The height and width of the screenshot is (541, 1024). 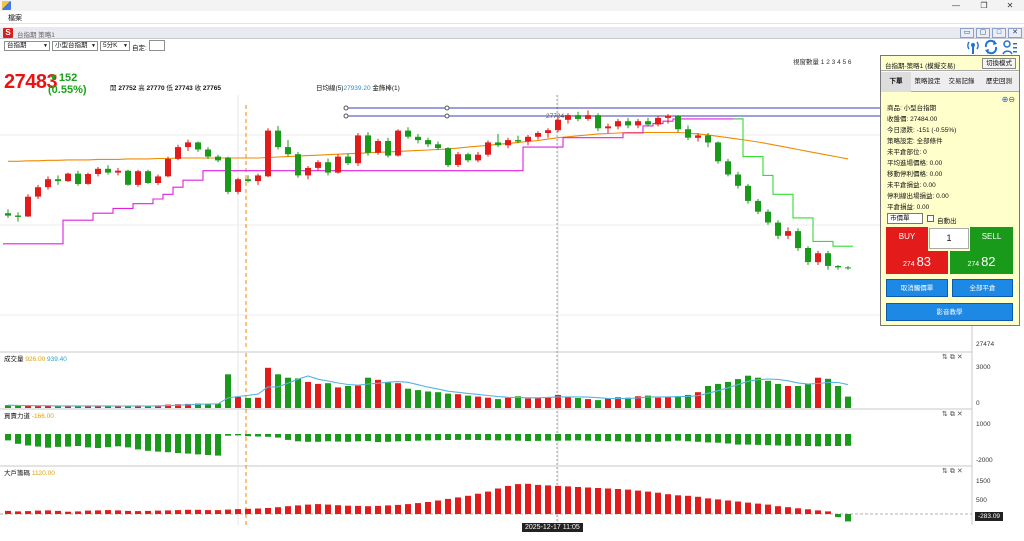 What do you see at coordinates (115, 46) in the screenshot?
I see `period-select: 5分K ▼` at bounding box center [115, 46].